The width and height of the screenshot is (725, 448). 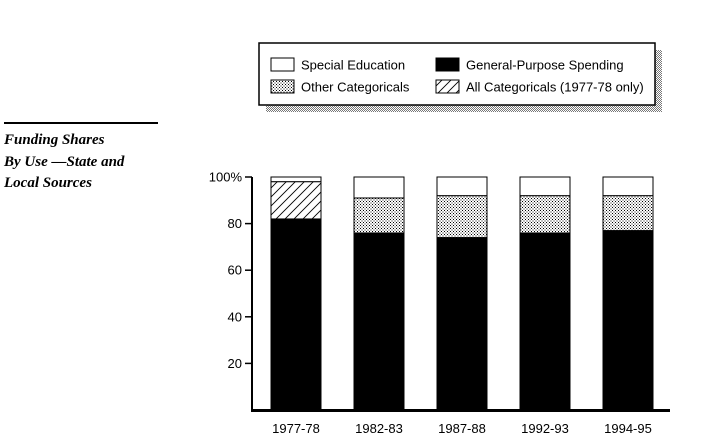 I want to click on x-tick-label: 1992-93, so click(x=545, y=428).